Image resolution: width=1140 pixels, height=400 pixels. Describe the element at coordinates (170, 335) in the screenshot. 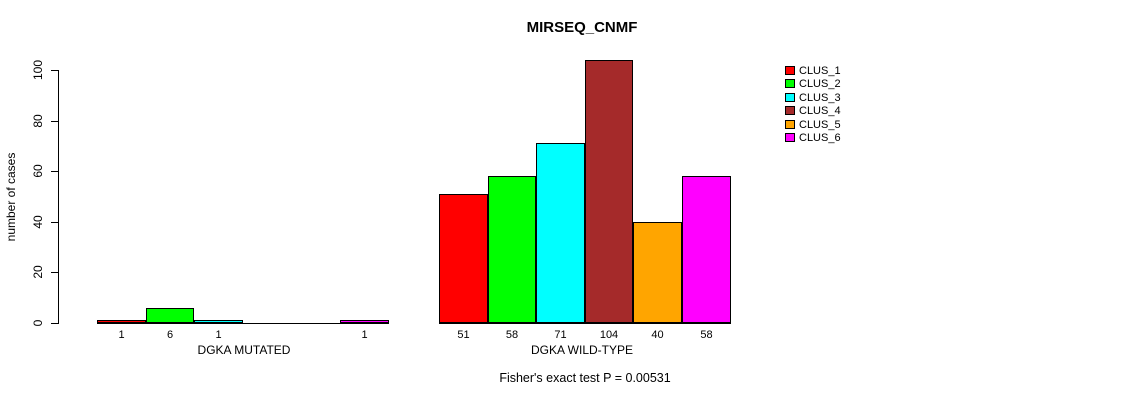

I see `bar-value-label: 6` at that location.